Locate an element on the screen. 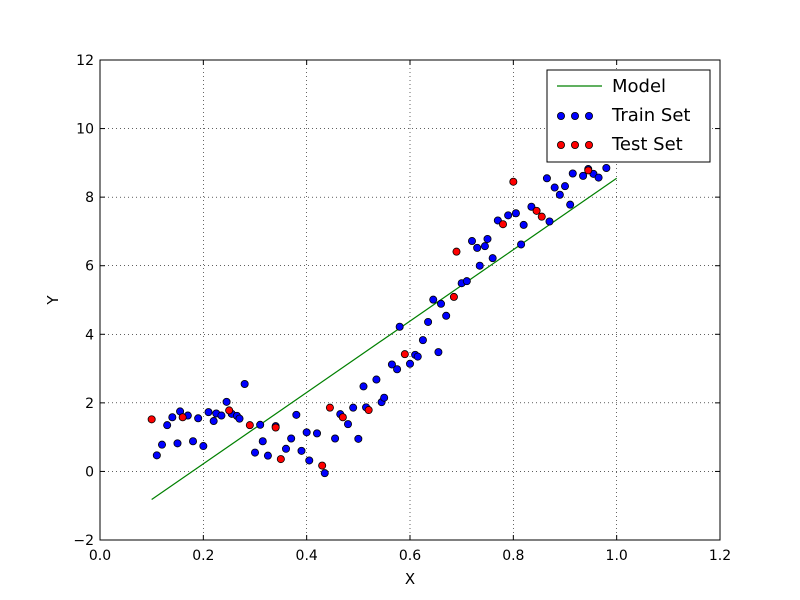 The width and height of the screenshot is (800, 600). x-axis-label: X is located at coordinates (410, 579).